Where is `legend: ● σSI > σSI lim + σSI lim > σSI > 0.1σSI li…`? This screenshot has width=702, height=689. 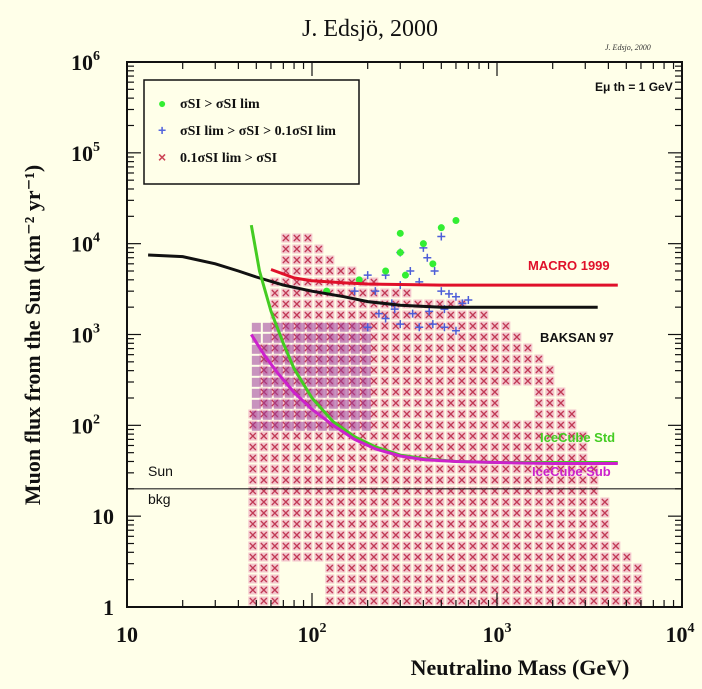 legend: ● σSI > σSI lim + σSI lim > σSI > 0.1σSI li… is located at coordinates (251, 132).